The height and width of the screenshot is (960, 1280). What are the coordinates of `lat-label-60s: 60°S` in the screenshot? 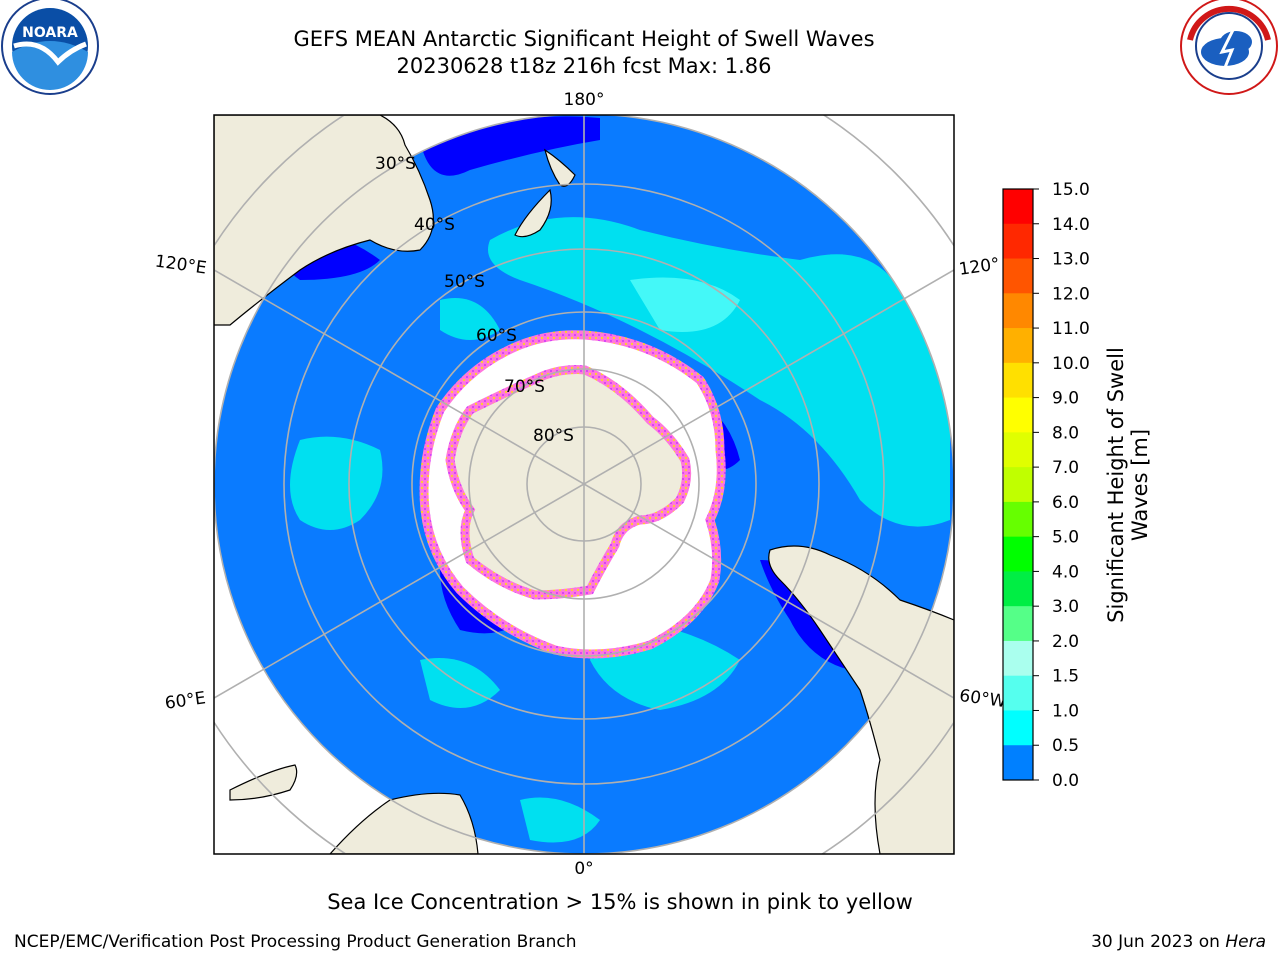 It's located at (496, 336).